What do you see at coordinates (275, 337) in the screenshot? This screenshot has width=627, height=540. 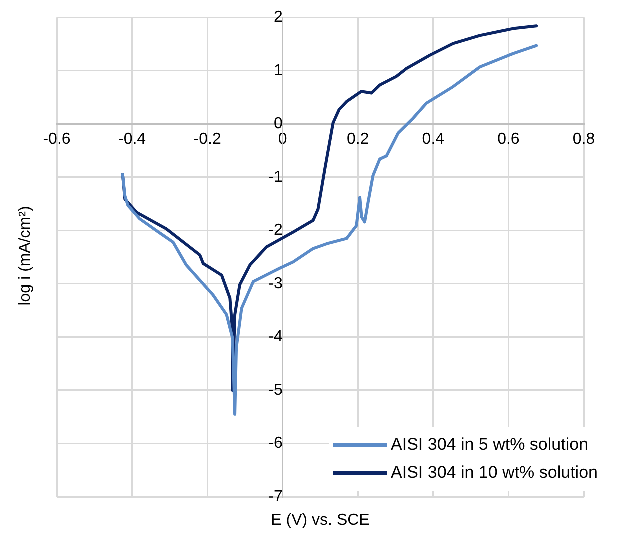 I see `y-tick-label: -4` at bounding box center [275, 337].